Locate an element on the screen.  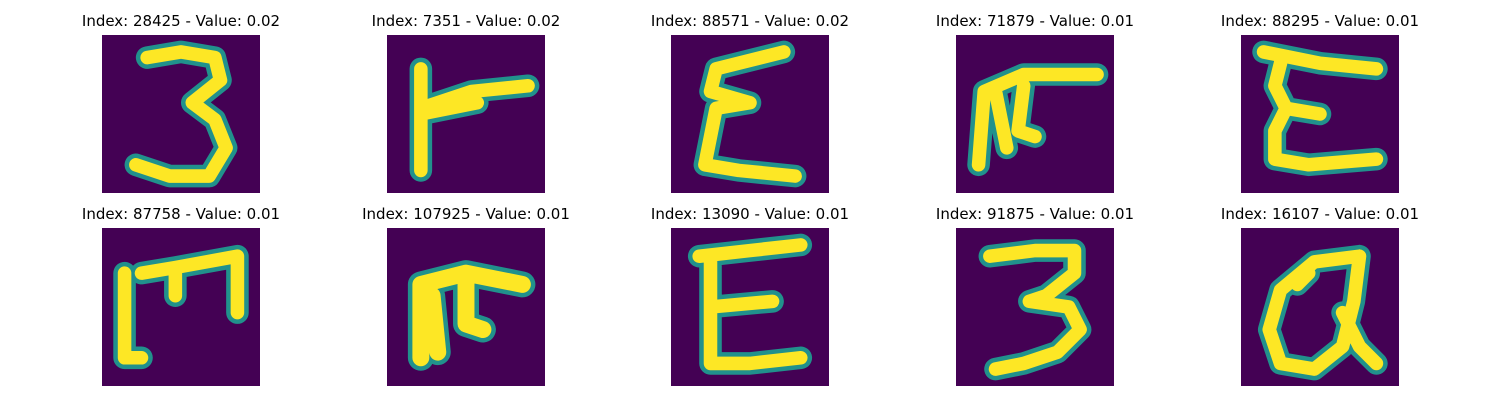
glyph-at-sign is located at coordinates (1322, 312).